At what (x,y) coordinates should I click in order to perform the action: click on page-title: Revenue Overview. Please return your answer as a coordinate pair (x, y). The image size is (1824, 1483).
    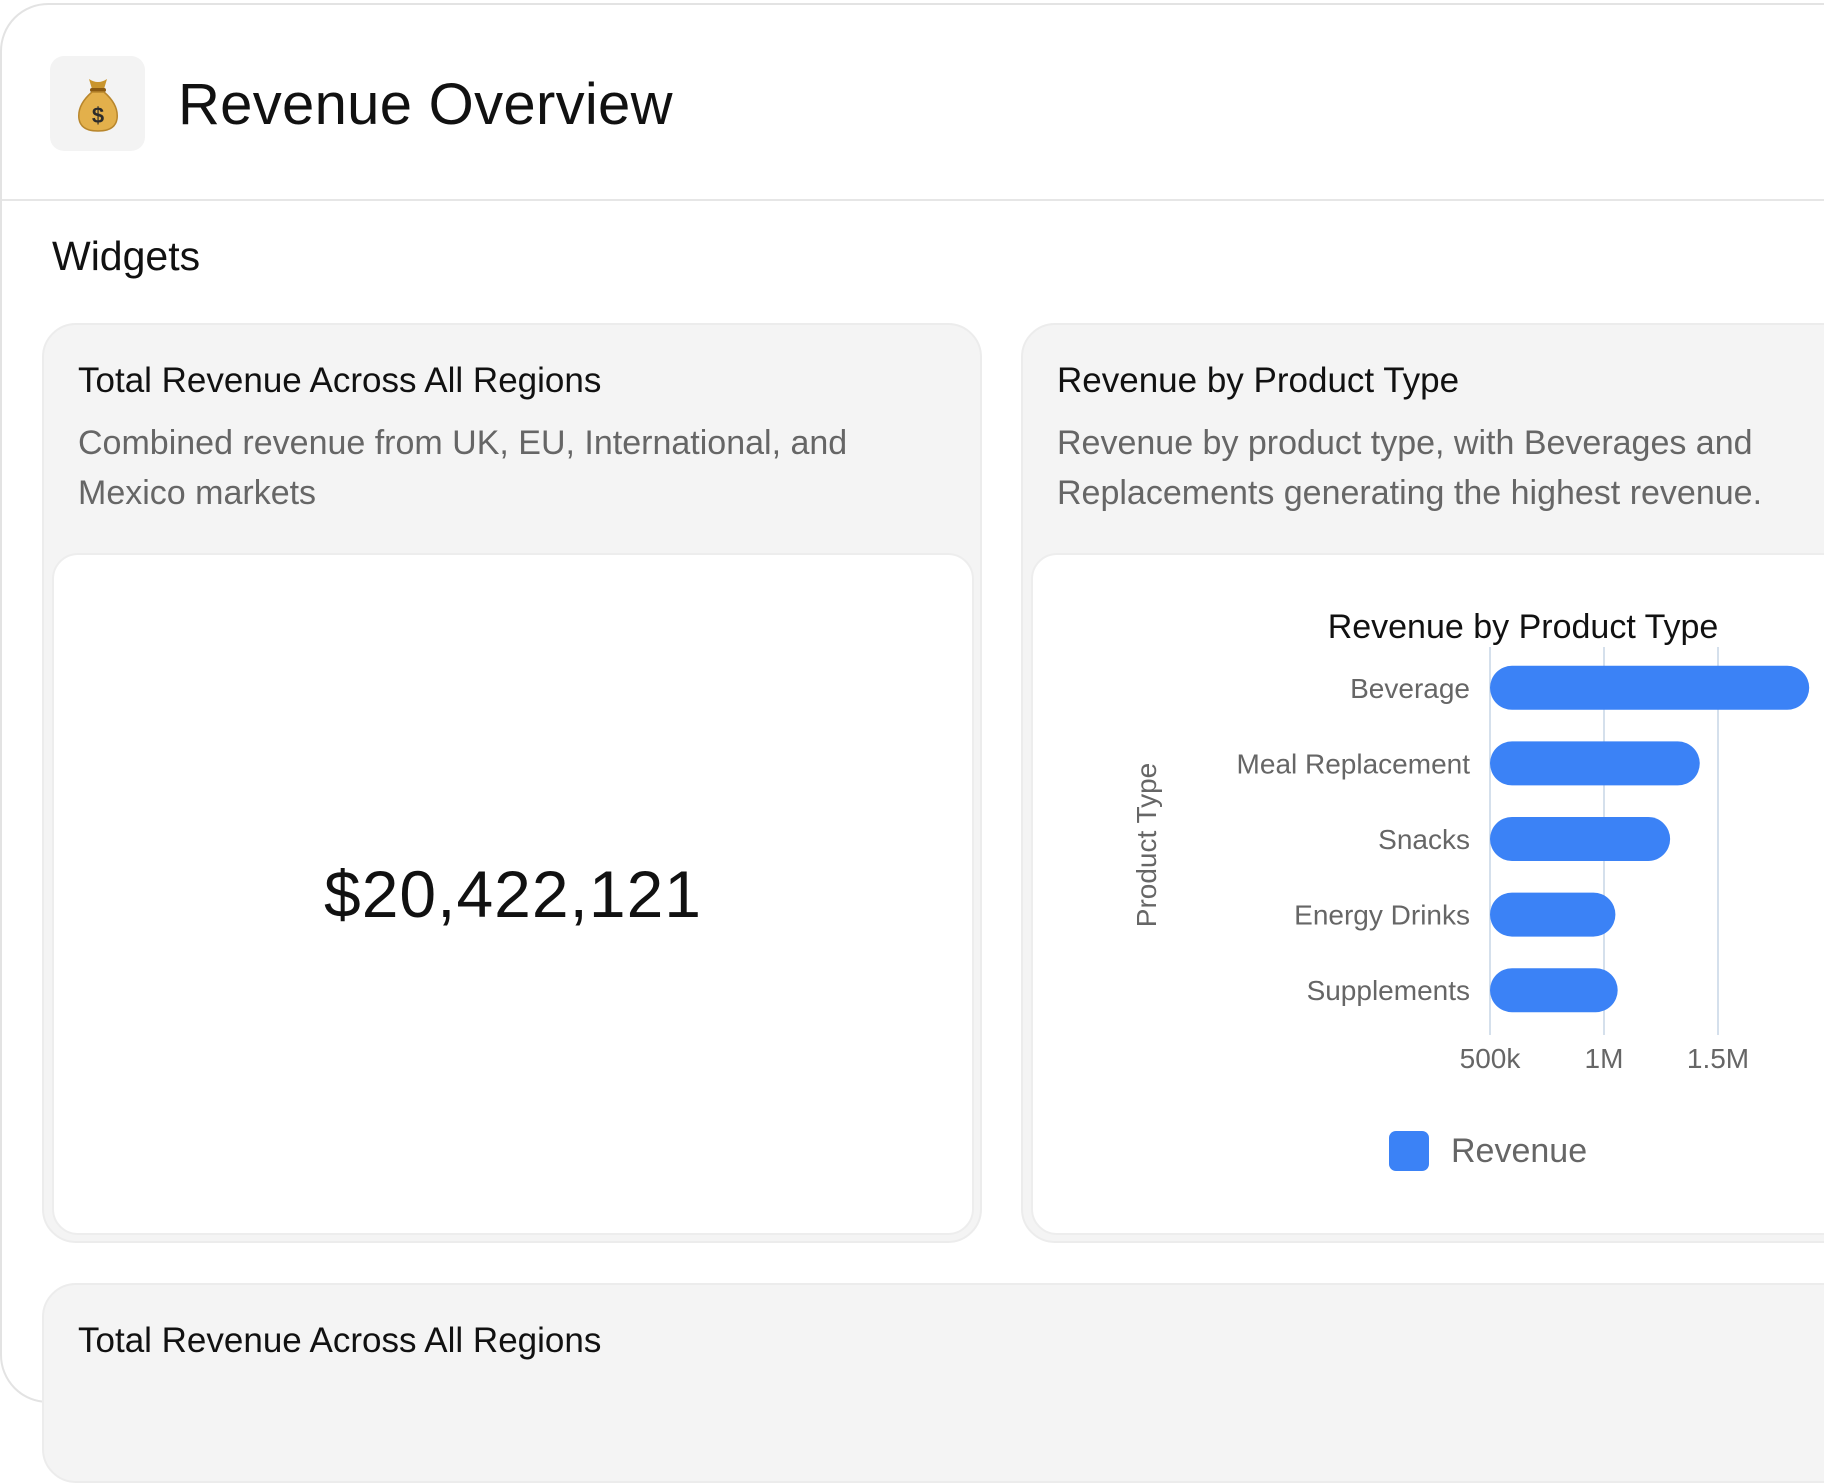
    Looking at the image, I should click on (425, 104).